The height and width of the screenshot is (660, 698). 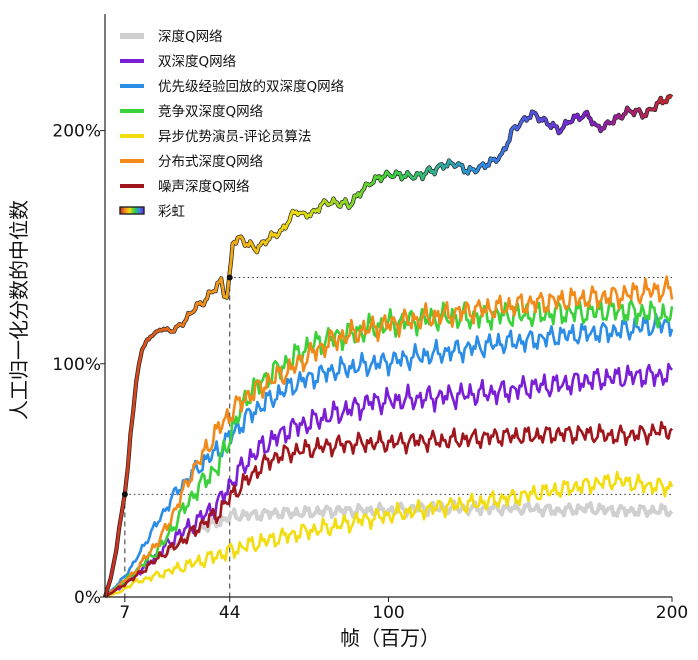 I want to click on y-tick-label-1: 100%, so click(x=76, y=365).